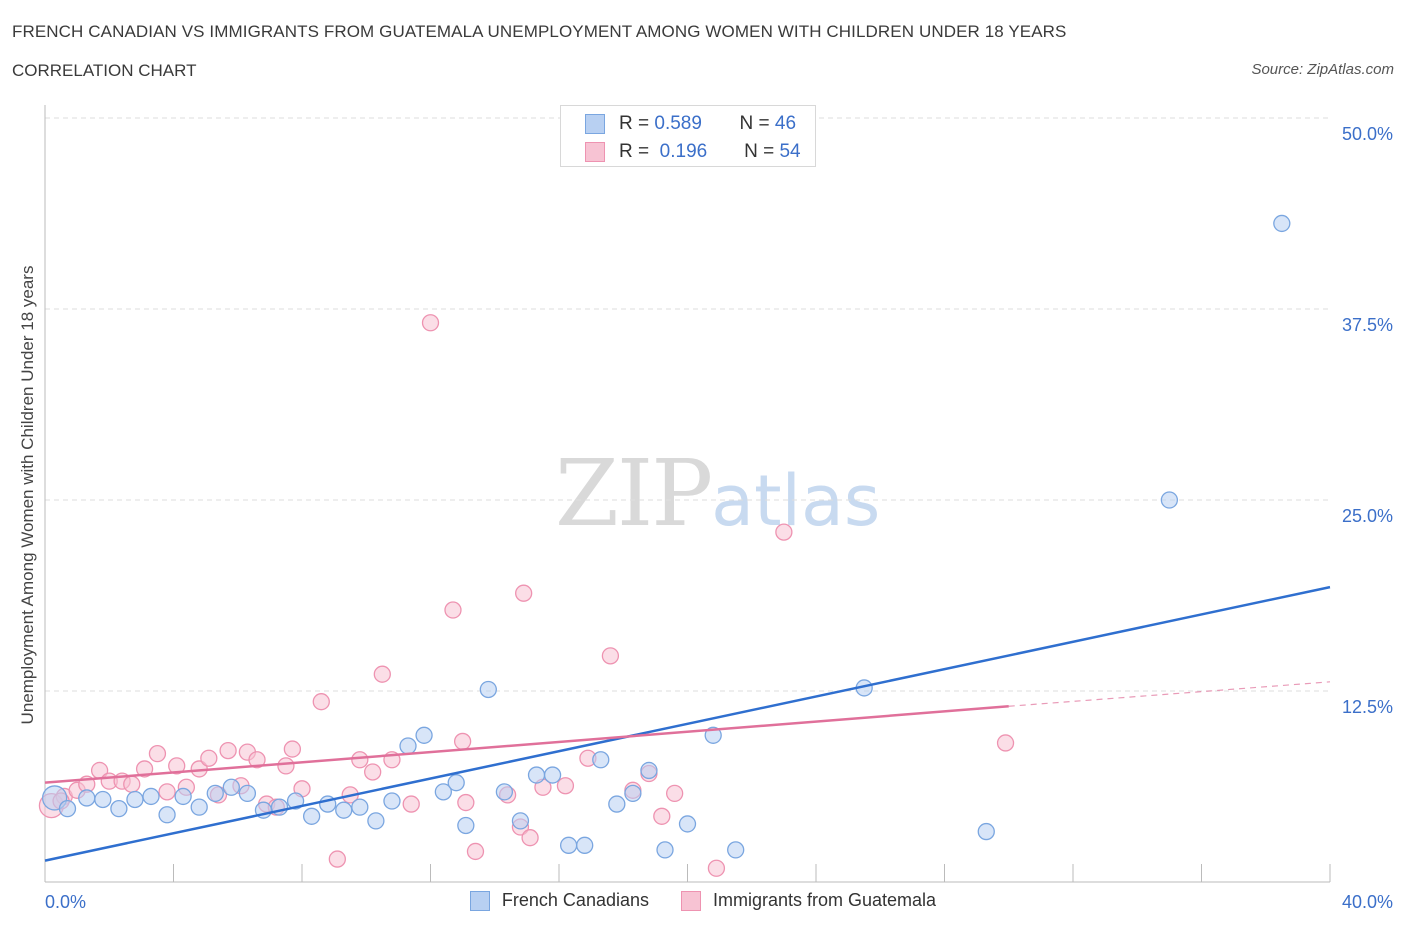  I want to click on legend-n-value: 46, so click(785, 123).